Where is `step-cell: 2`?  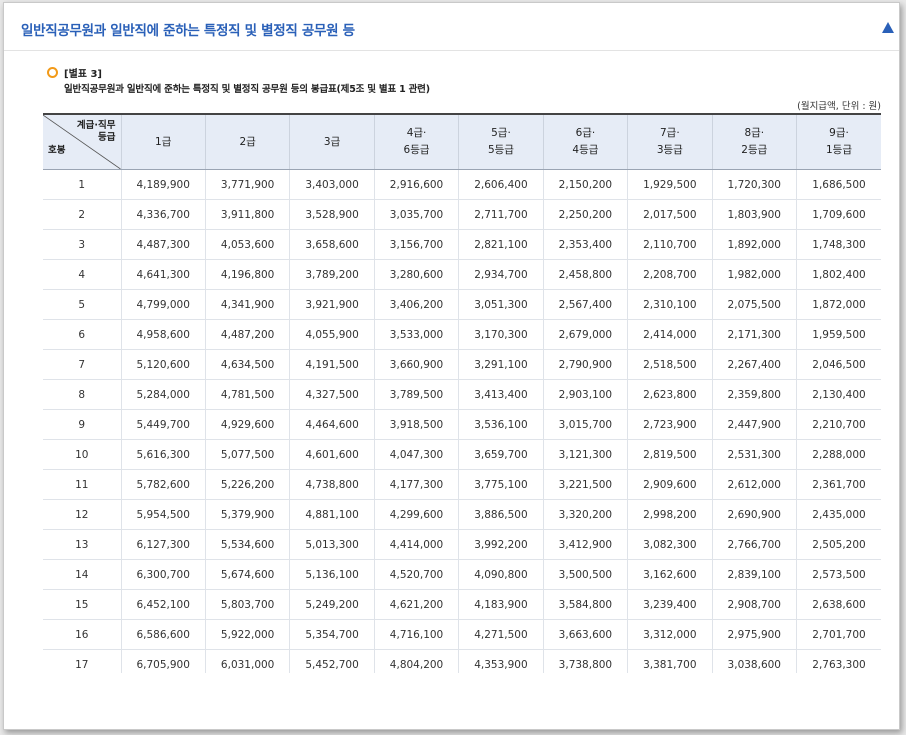
step-cell: 2 is located at coordinates (82, 214).